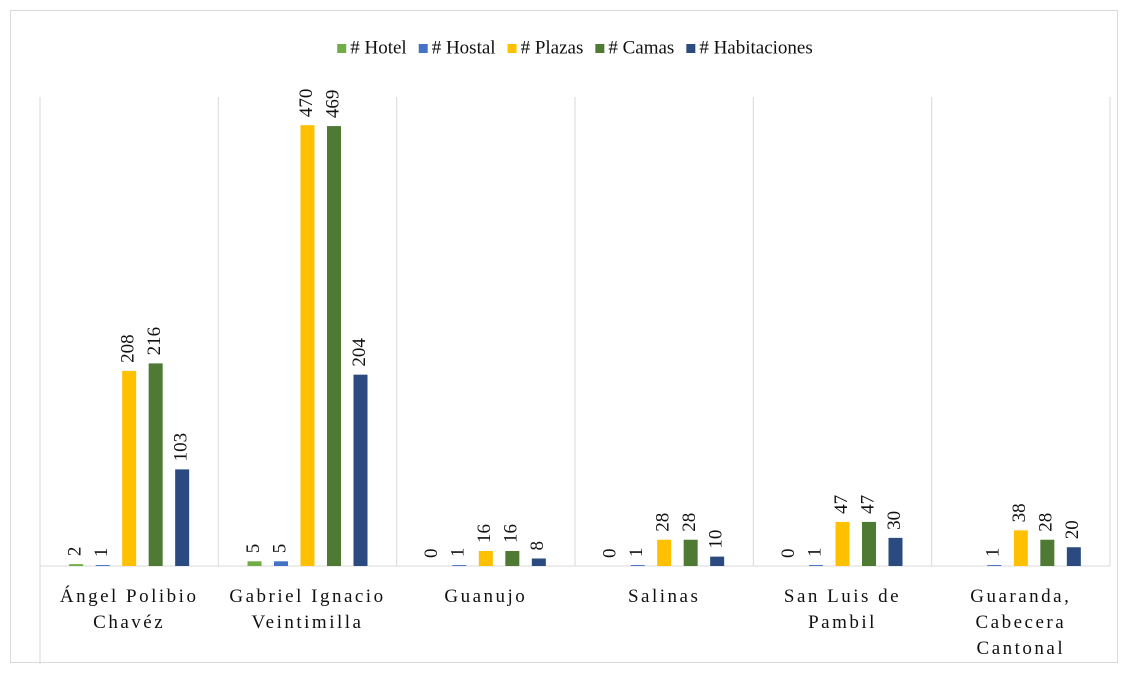  Describe the element at coordinates (1072, 529) in the screenshot. I see `value-label: 20` at that location.